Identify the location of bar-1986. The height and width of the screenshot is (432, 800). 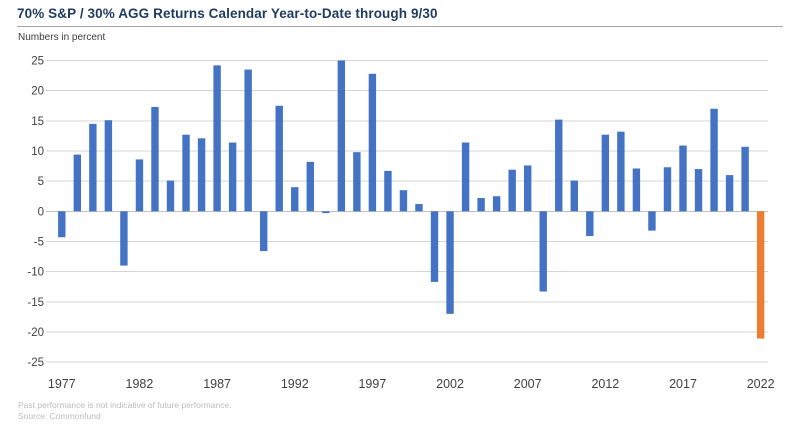
(201, 175).